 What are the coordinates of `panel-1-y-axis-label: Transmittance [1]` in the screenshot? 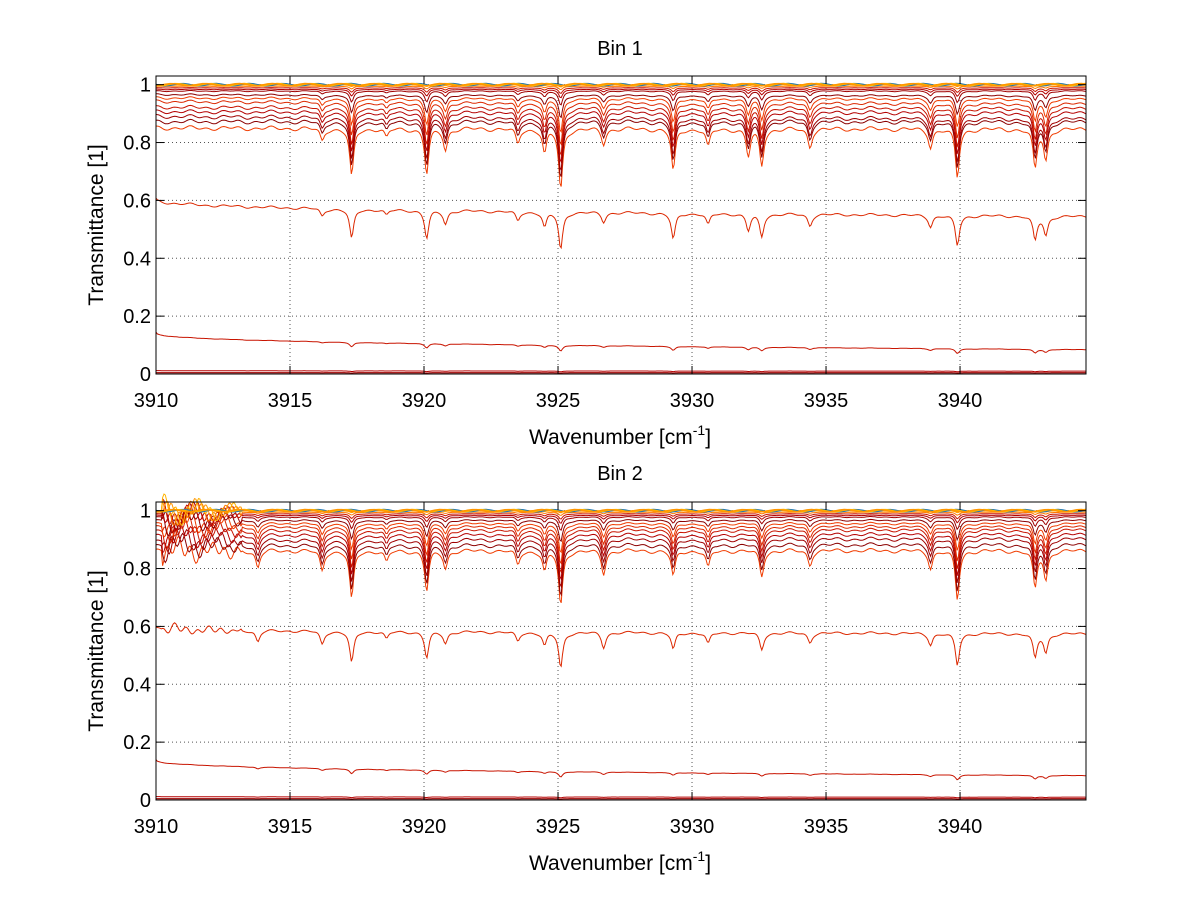 It's located at (96, 224).